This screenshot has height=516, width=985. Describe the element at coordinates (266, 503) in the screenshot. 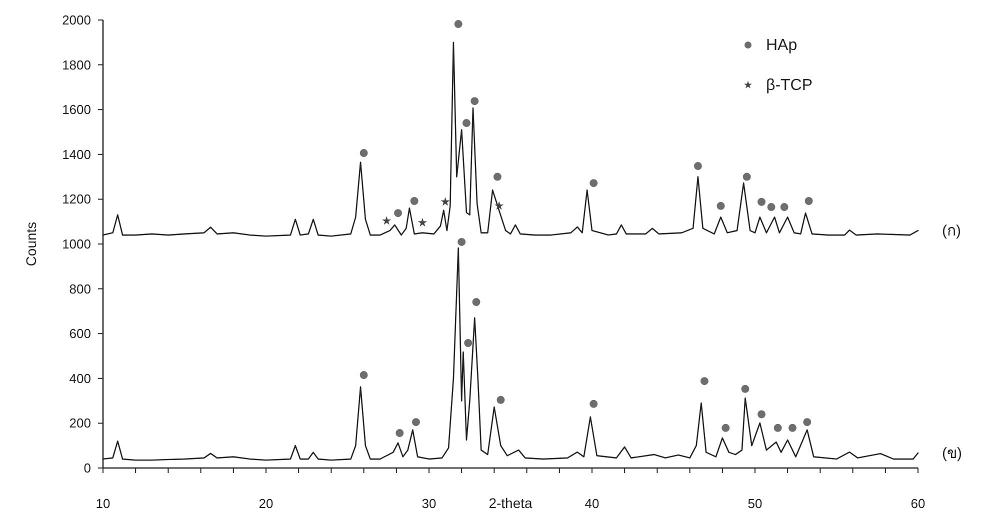

I see `x-tick-label: 20` at that location.